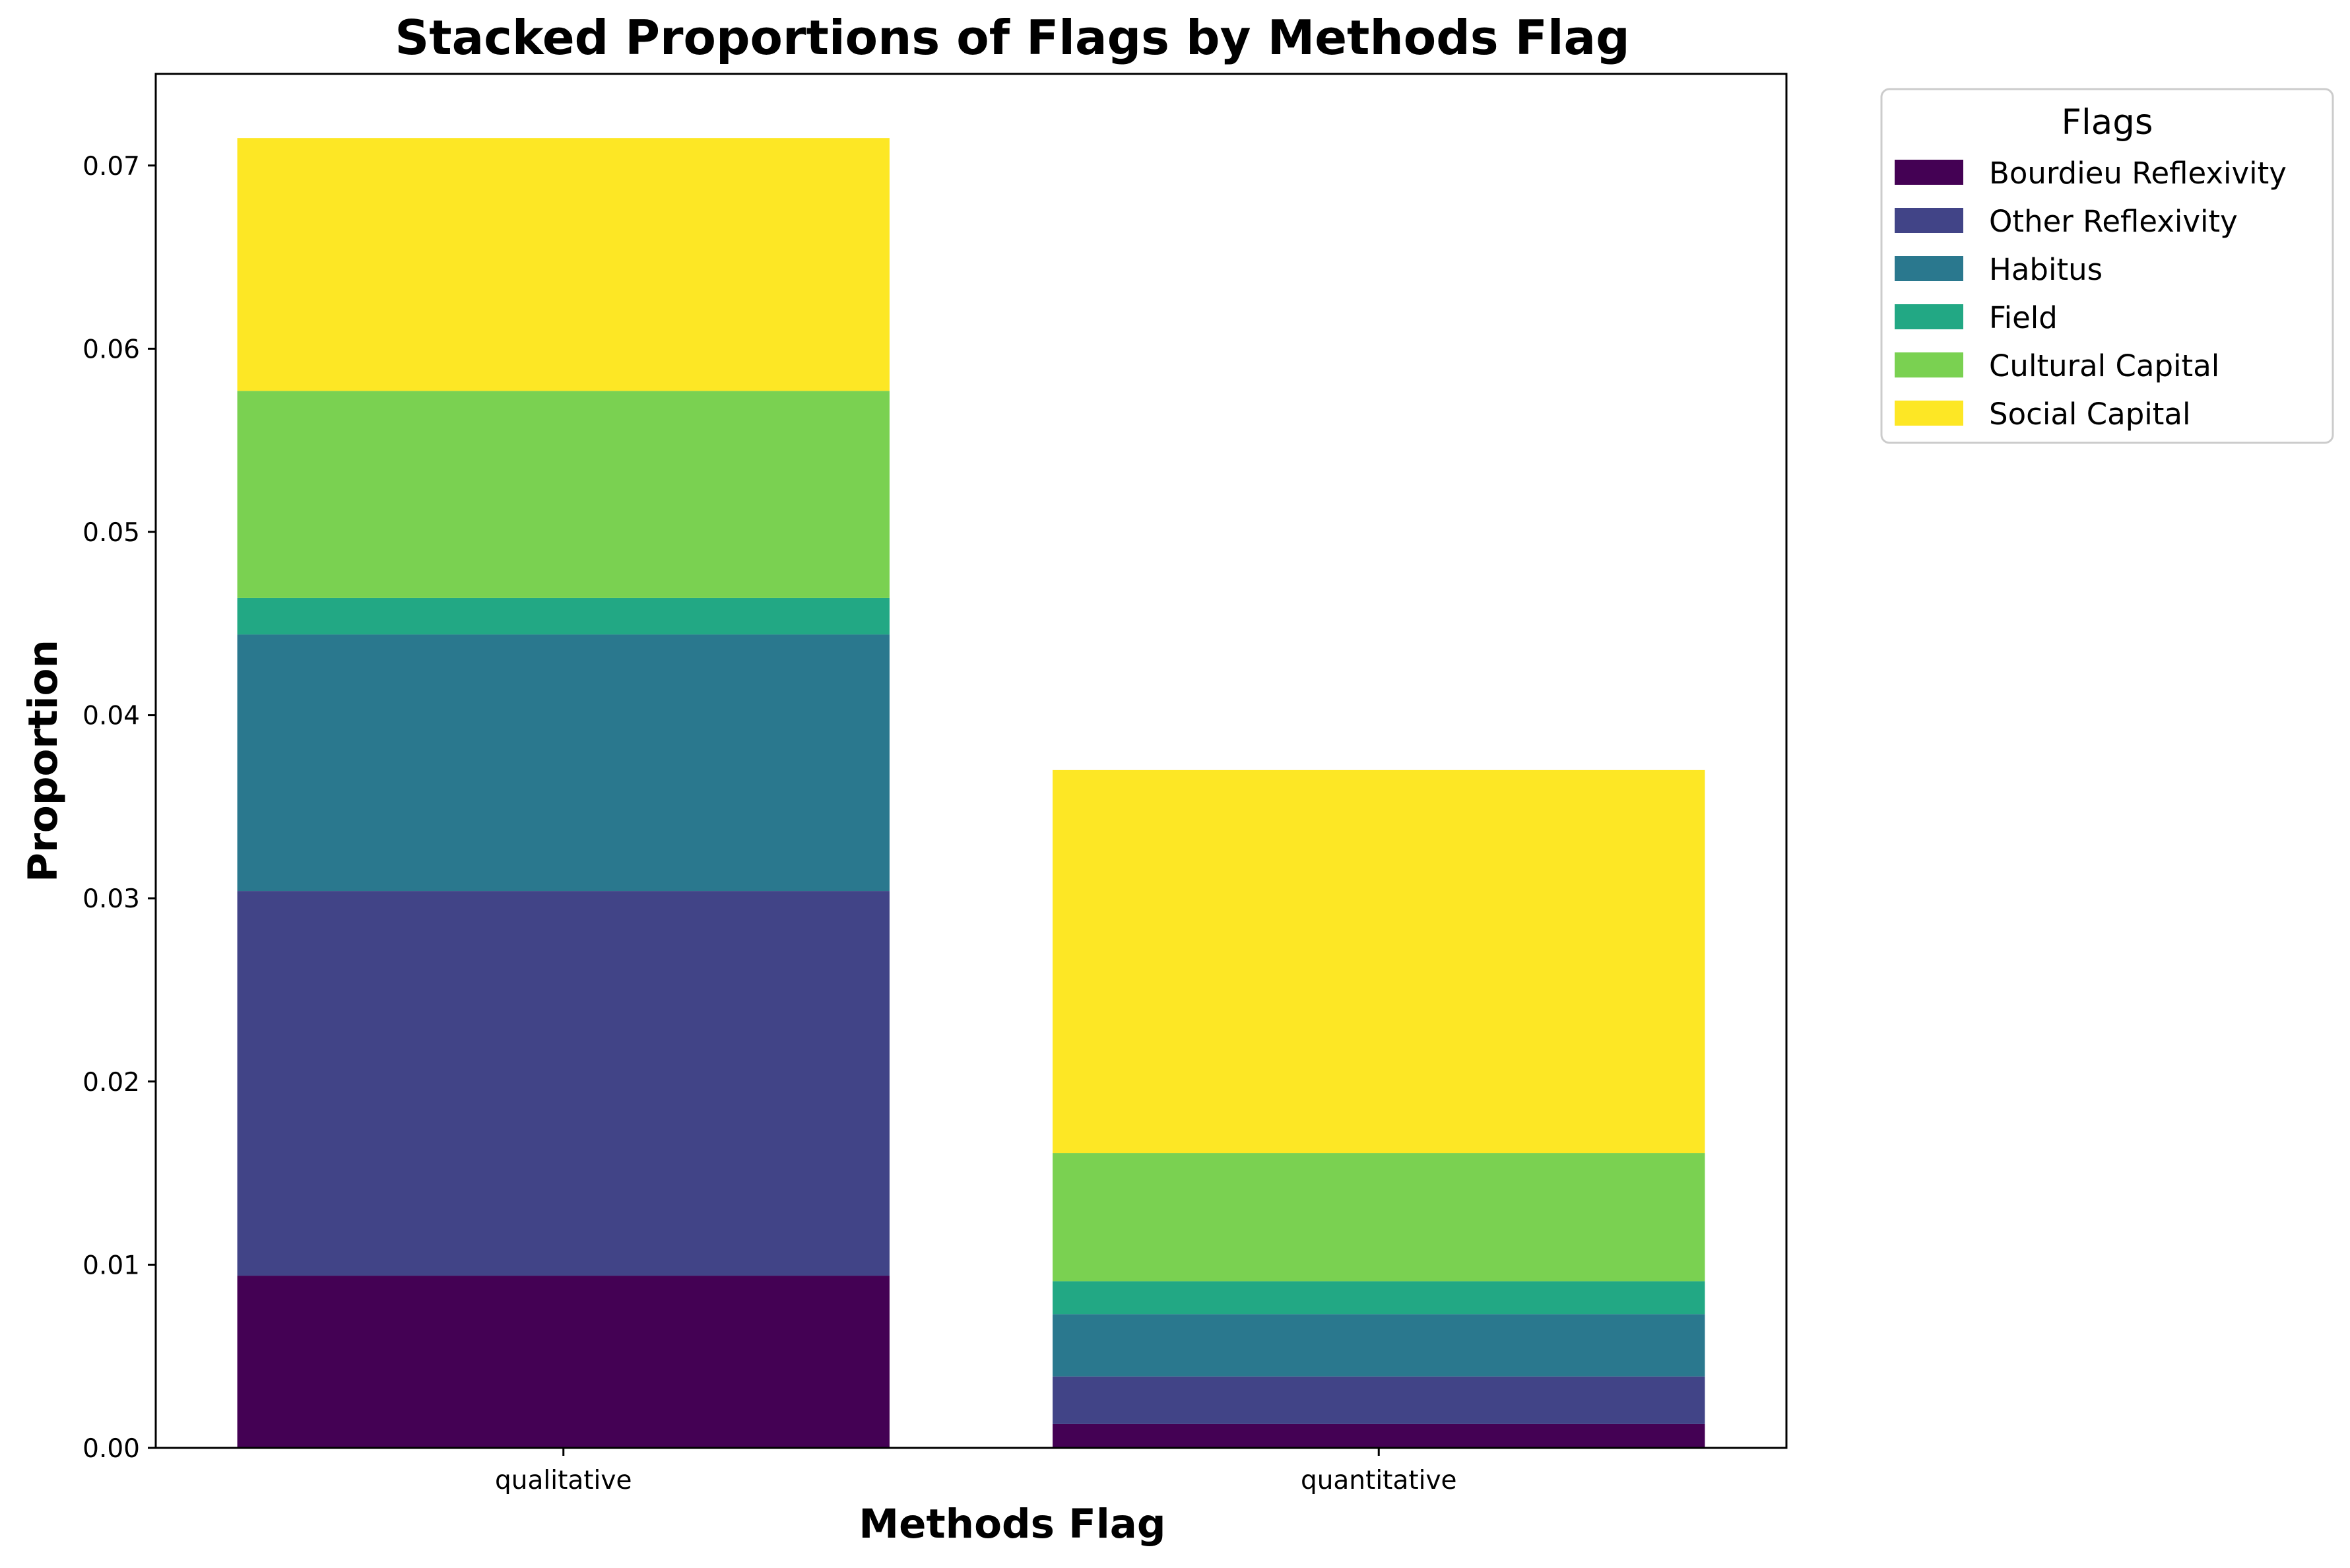 This screenshot has width=2350, height=1568. Describe the element at coordinates (1379, 1298) in the screenshot. I see `bar-quantitative-field` at that location.